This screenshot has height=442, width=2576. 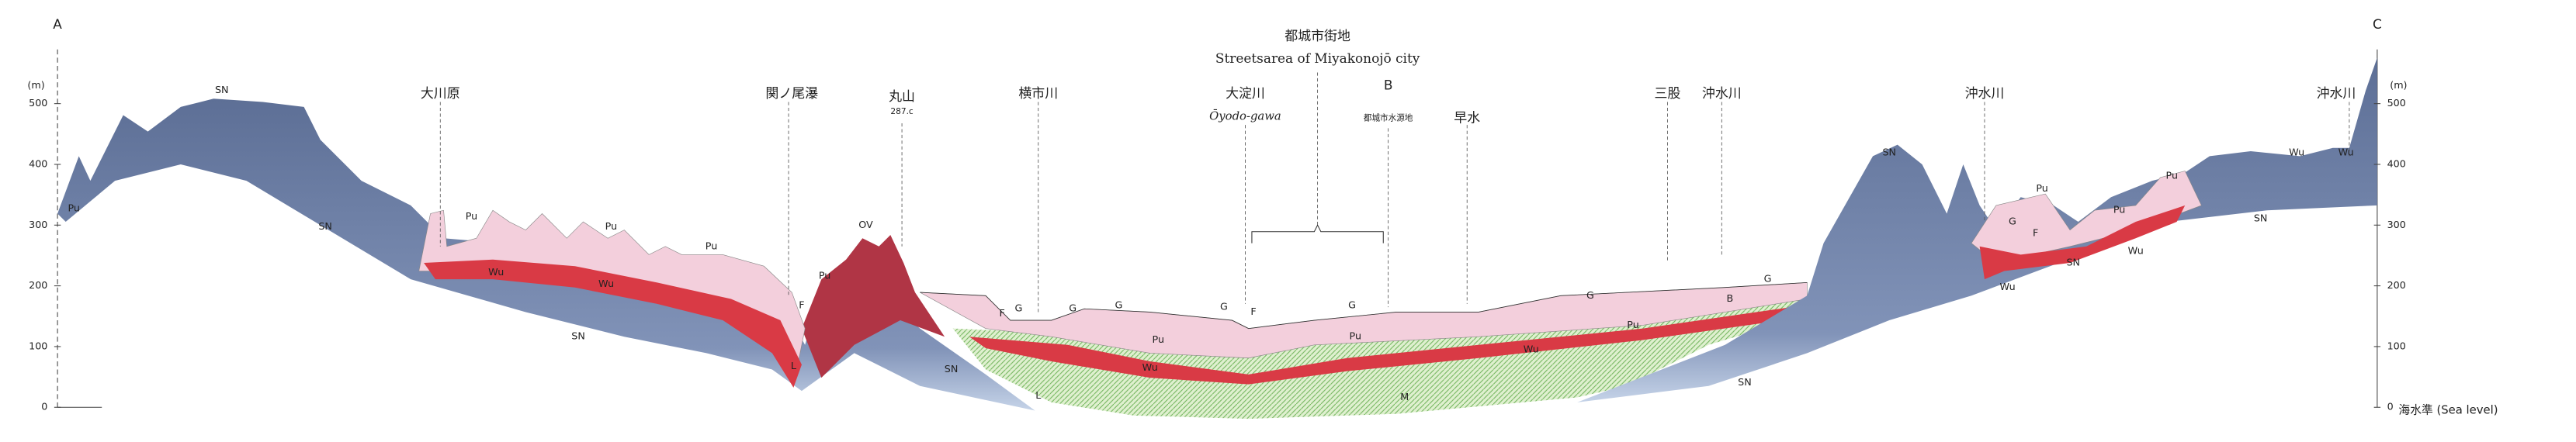 I want to click on end-label: C, so click(x=2377, y=24).